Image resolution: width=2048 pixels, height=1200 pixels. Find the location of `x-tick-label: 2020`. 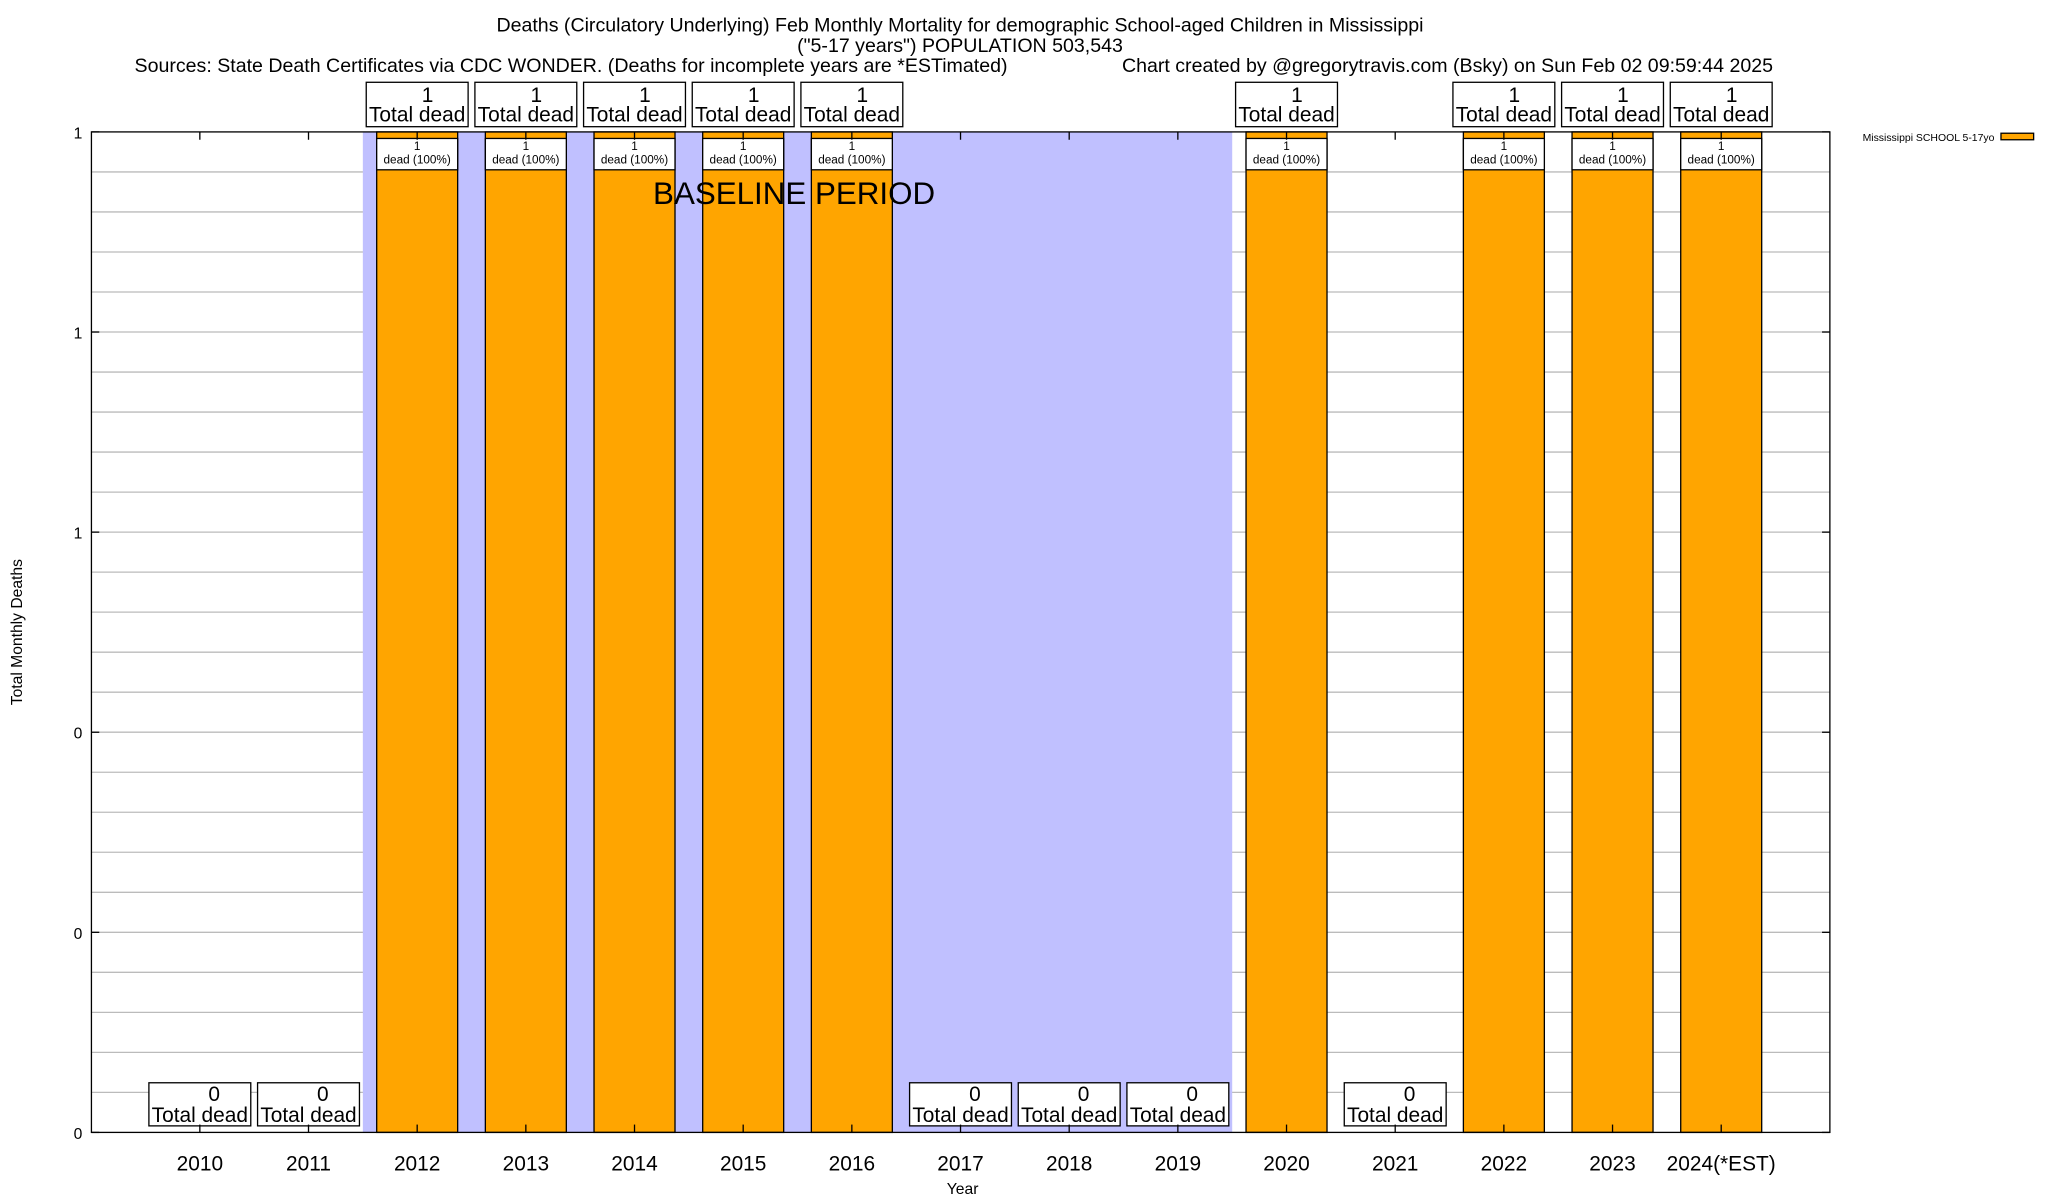

x-tick-label: 2020 is located at coordinates (1286, 1163).